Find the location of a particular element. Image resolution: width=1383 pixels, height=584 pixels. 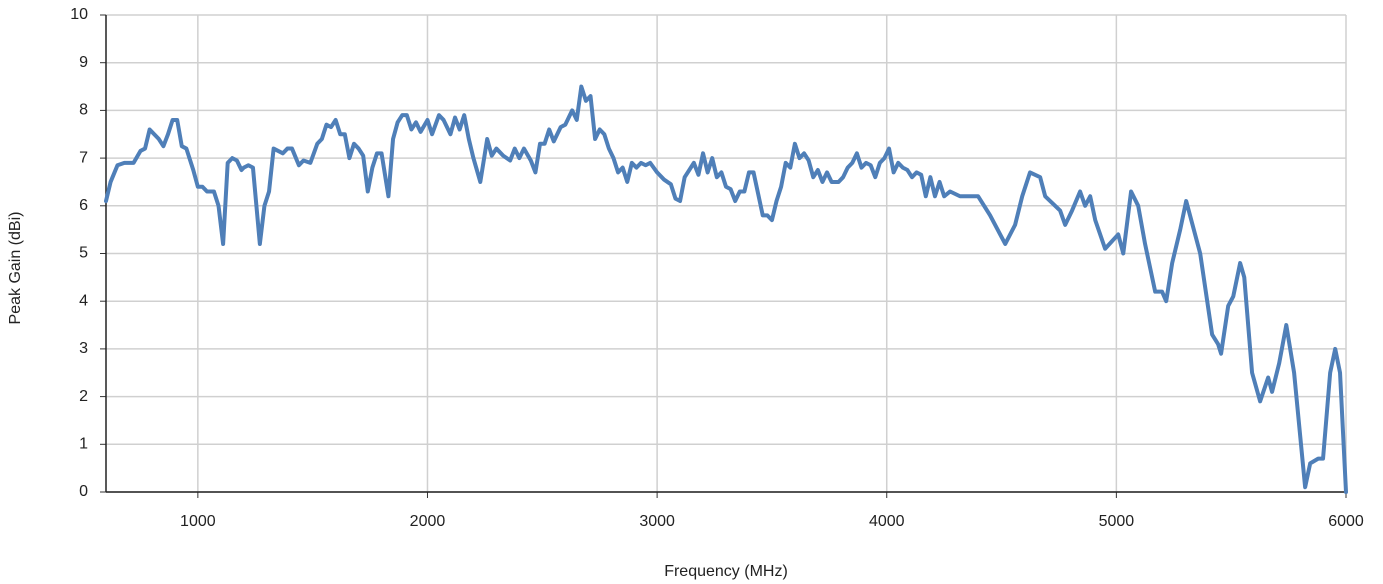

y-tick-label: 5 is located at coordinates (83, 253).